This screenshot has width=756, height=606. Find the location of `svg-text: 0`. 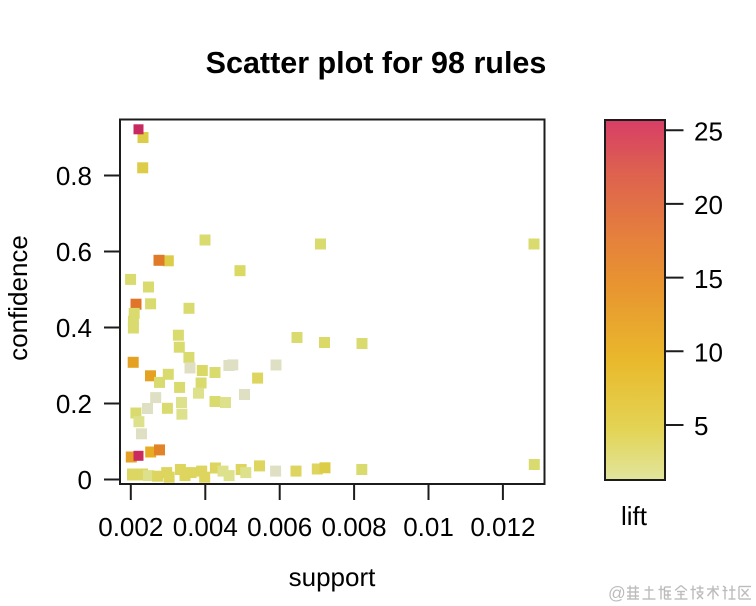

svg-text: 0 is located at coordinates (85, 480).